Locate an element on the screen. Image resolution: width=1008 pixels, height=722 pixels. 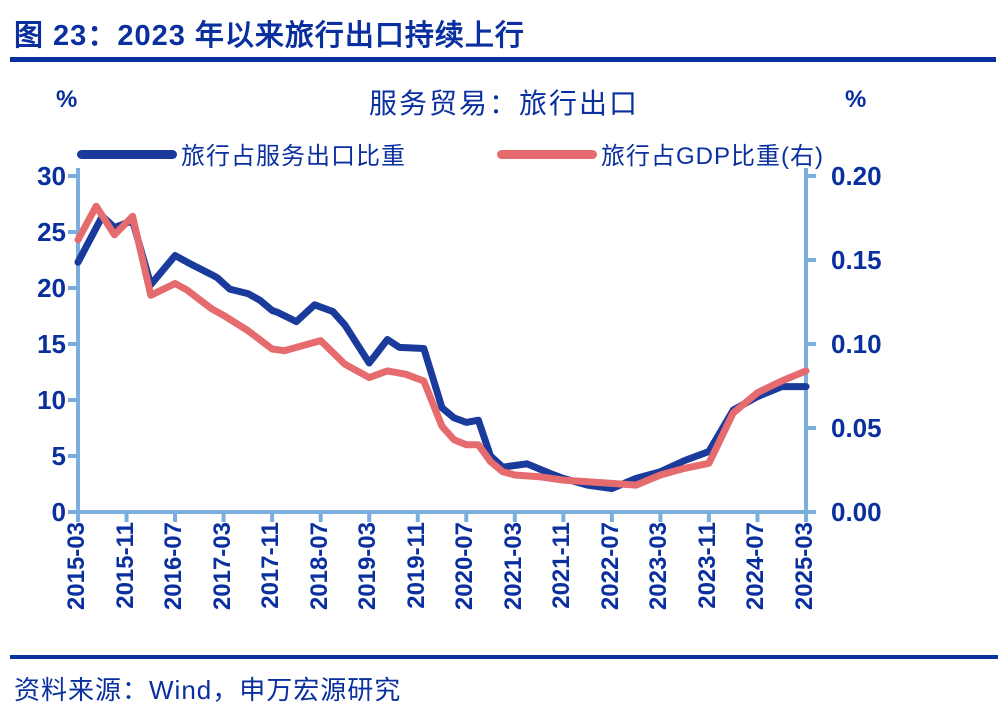
x-axis-tick-label: 2018-07 is located at coordinates (319, 566).